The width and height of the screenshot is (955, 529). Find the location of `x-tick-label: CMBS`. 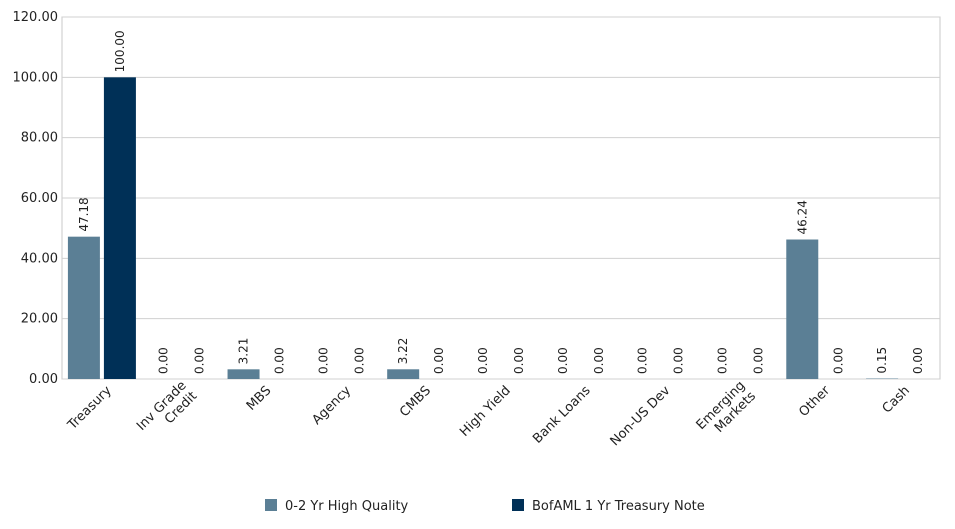

x-tick-label: CMBS is located at coordinates (415, 401).